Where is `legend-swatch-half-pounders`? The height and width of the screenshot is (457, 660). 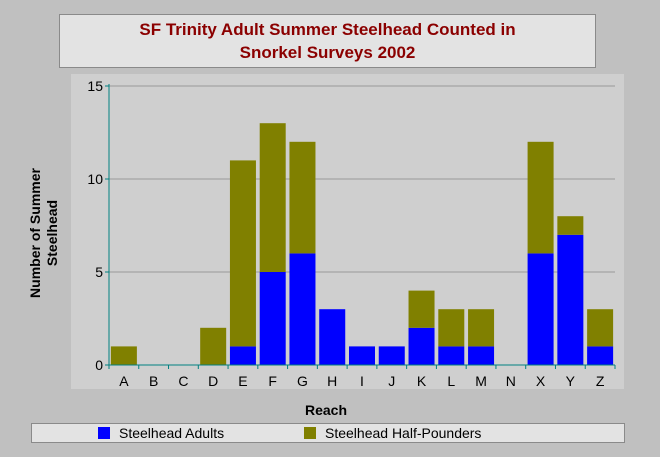
legend-swatch-half-pounders is located at coordinates (310, 433).